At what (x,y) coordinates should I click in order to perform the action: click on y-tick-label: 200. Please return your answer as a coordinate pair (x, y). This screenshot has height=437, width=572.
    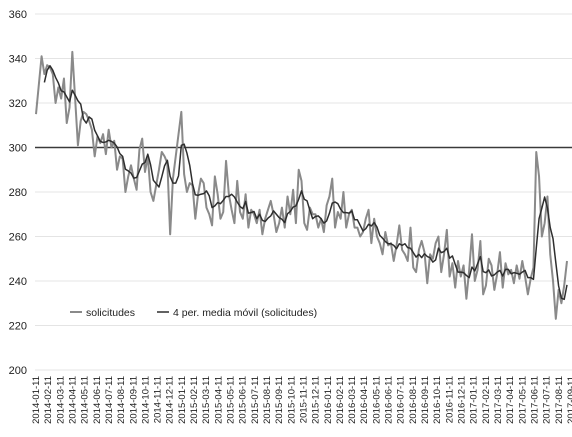
    Looking at the image, I should click on (18, 371).